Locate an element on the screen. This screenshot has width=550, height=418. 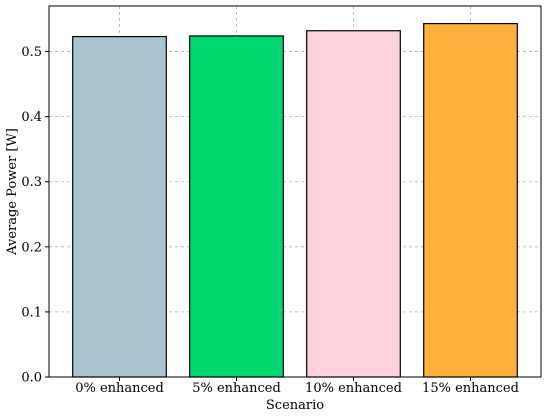
y-tick-label: 0.1 is located at coordinates (31, 312).